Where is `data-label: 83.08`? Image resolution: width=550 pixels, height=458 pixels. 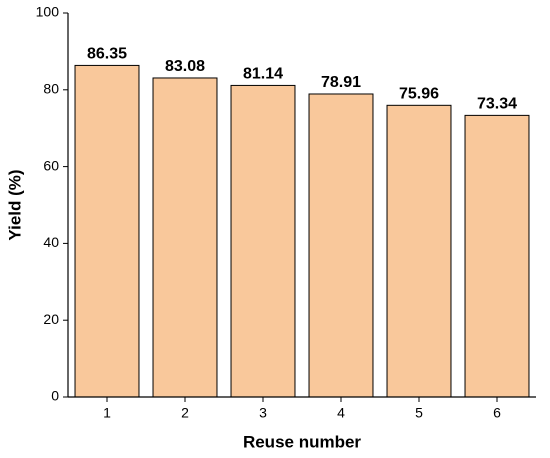
data-label: 83.08 is located at coordinates (185, 66).